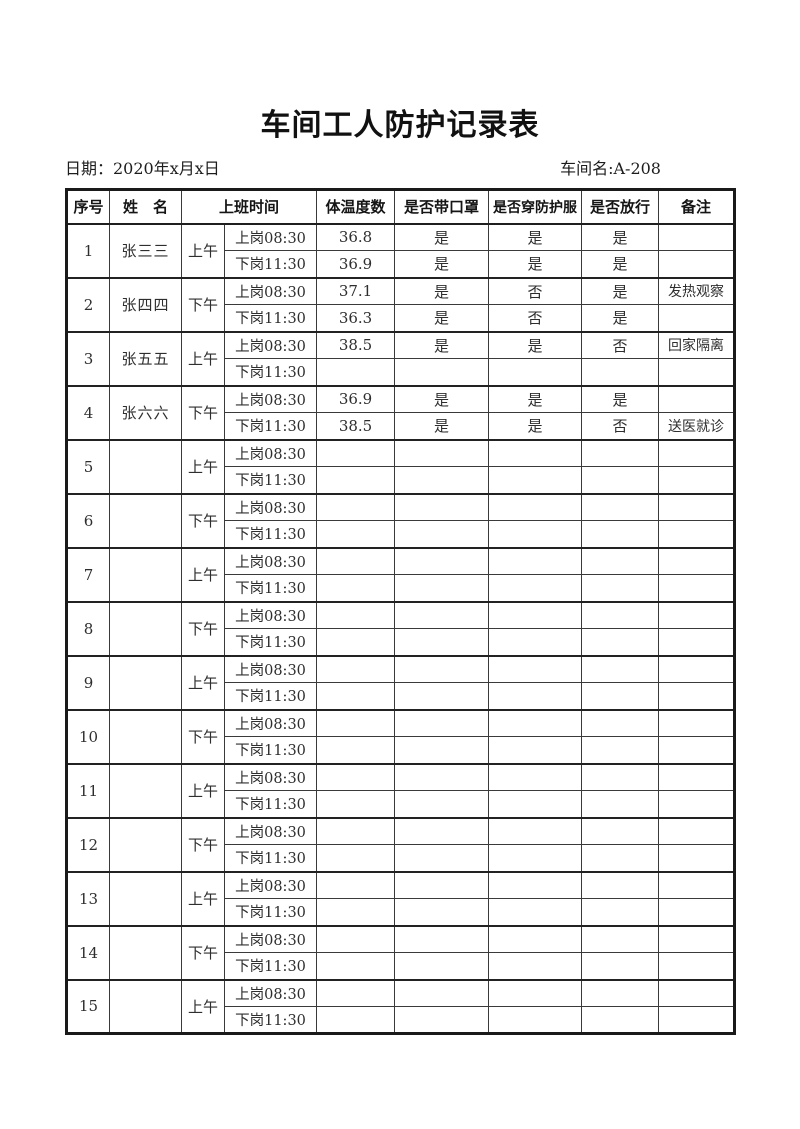  Describe the element at coordinates (145, 250) in the screenshot. I see `worker-name-cell: 张三三` at that location.